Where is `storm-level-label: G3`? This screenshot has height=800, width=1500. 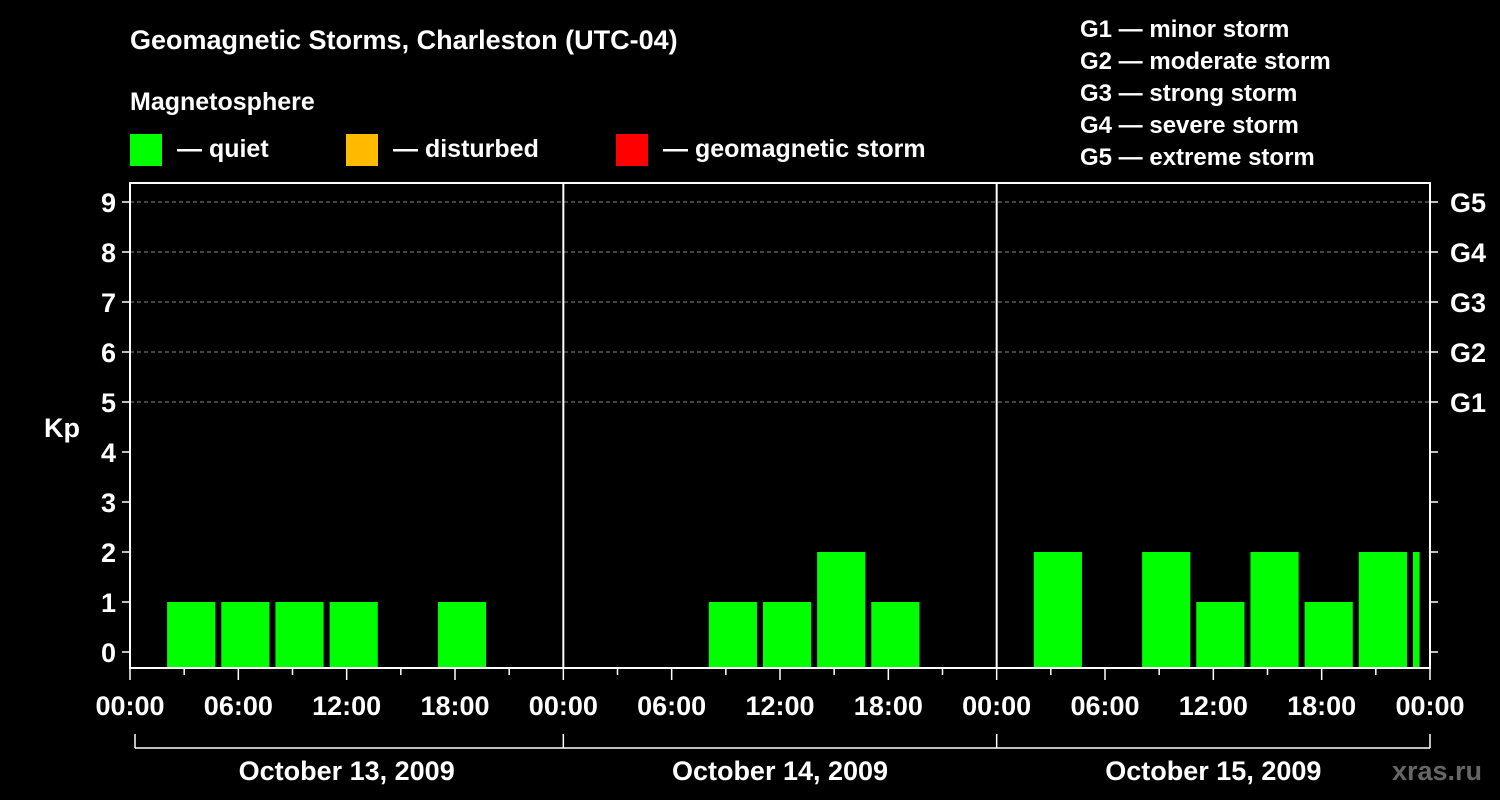
storm-level-label: G3 is located at coordinates (1468, 303).